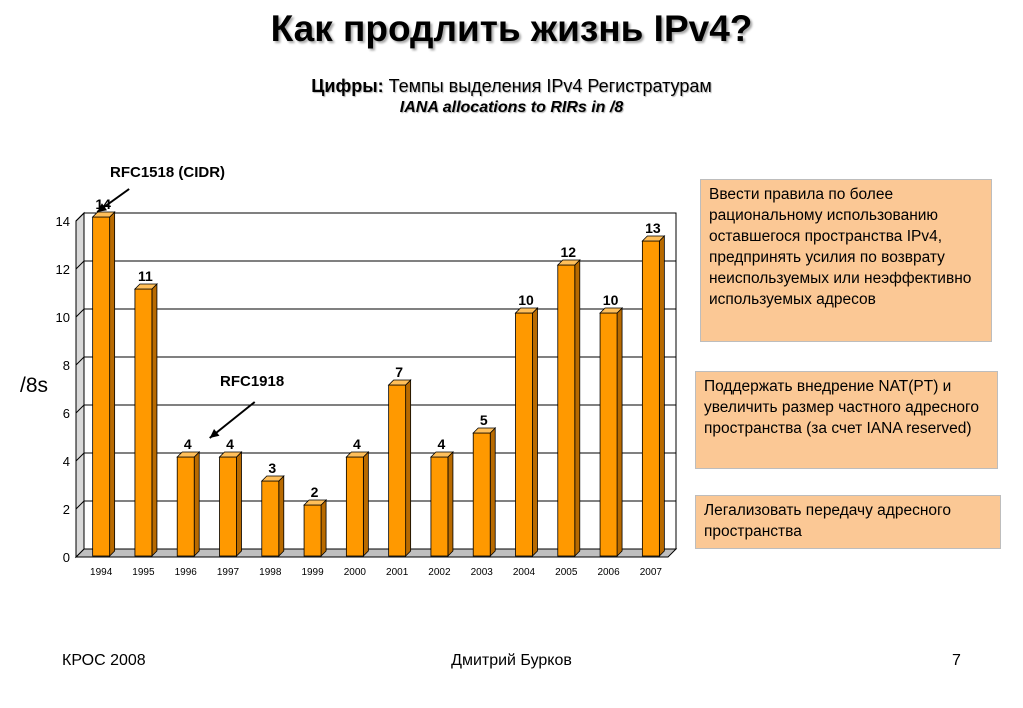 Image resolution: width=1023 pixels, height=708 pixels. What do you see at coordinates (272, 468) in the screenshot?
I see `bar-value-label: 3` at bounding box center [272, 468].